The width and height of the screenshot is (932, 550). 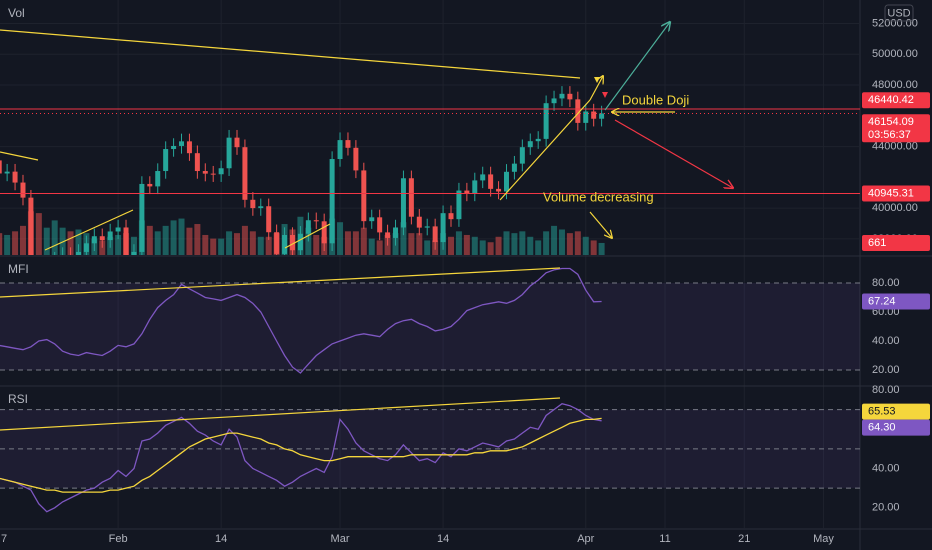 What do you see at coordinates (18, 399) in the screenshot?
I see `panel-title: RSI` at bounding box center [18, 399].